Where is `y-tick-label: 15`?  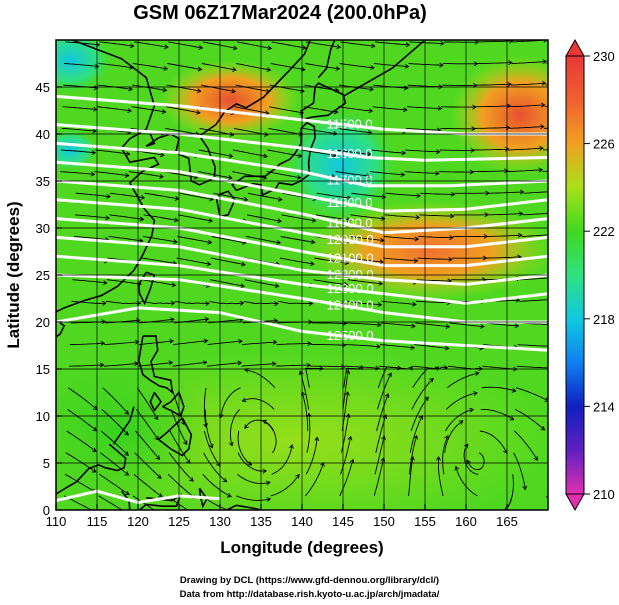
y-tick-label: 15 is located at coordinates (43, 369).